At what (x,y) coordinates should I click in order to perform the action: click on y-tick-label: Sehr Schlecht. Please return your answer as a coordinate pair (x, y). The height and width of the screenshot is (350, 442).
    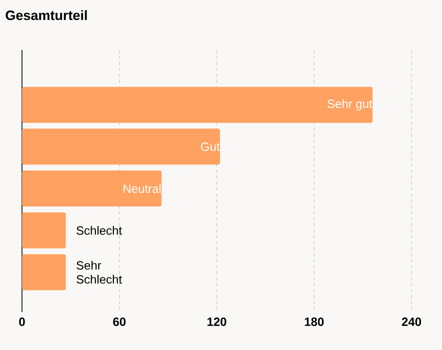
    Looking at the image, I should click on (99, 272).